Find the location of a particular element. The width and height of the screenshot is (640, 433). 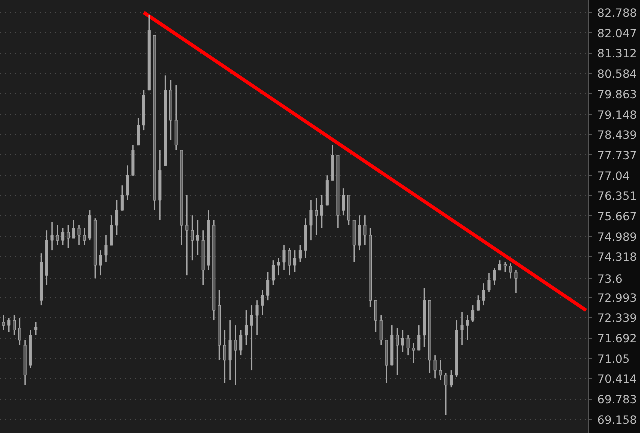

y-tick-label: 72.993 is located at coordinates (618, 297).